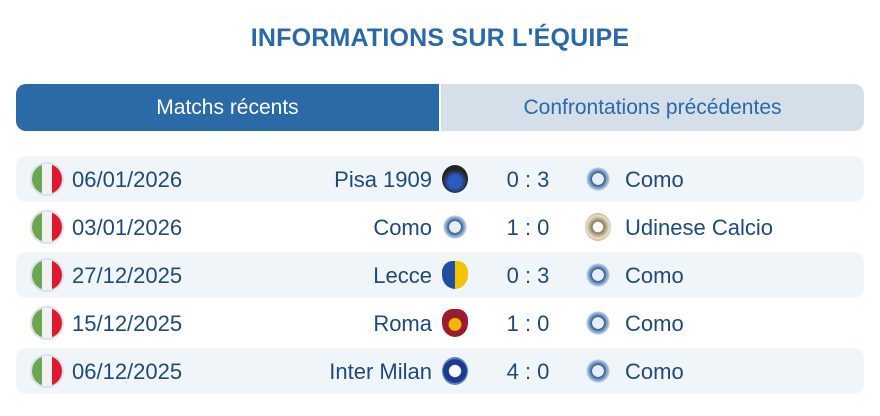 The image size is (880, 416). I want to click on home-team: Inter Milan, so click(380, 371).